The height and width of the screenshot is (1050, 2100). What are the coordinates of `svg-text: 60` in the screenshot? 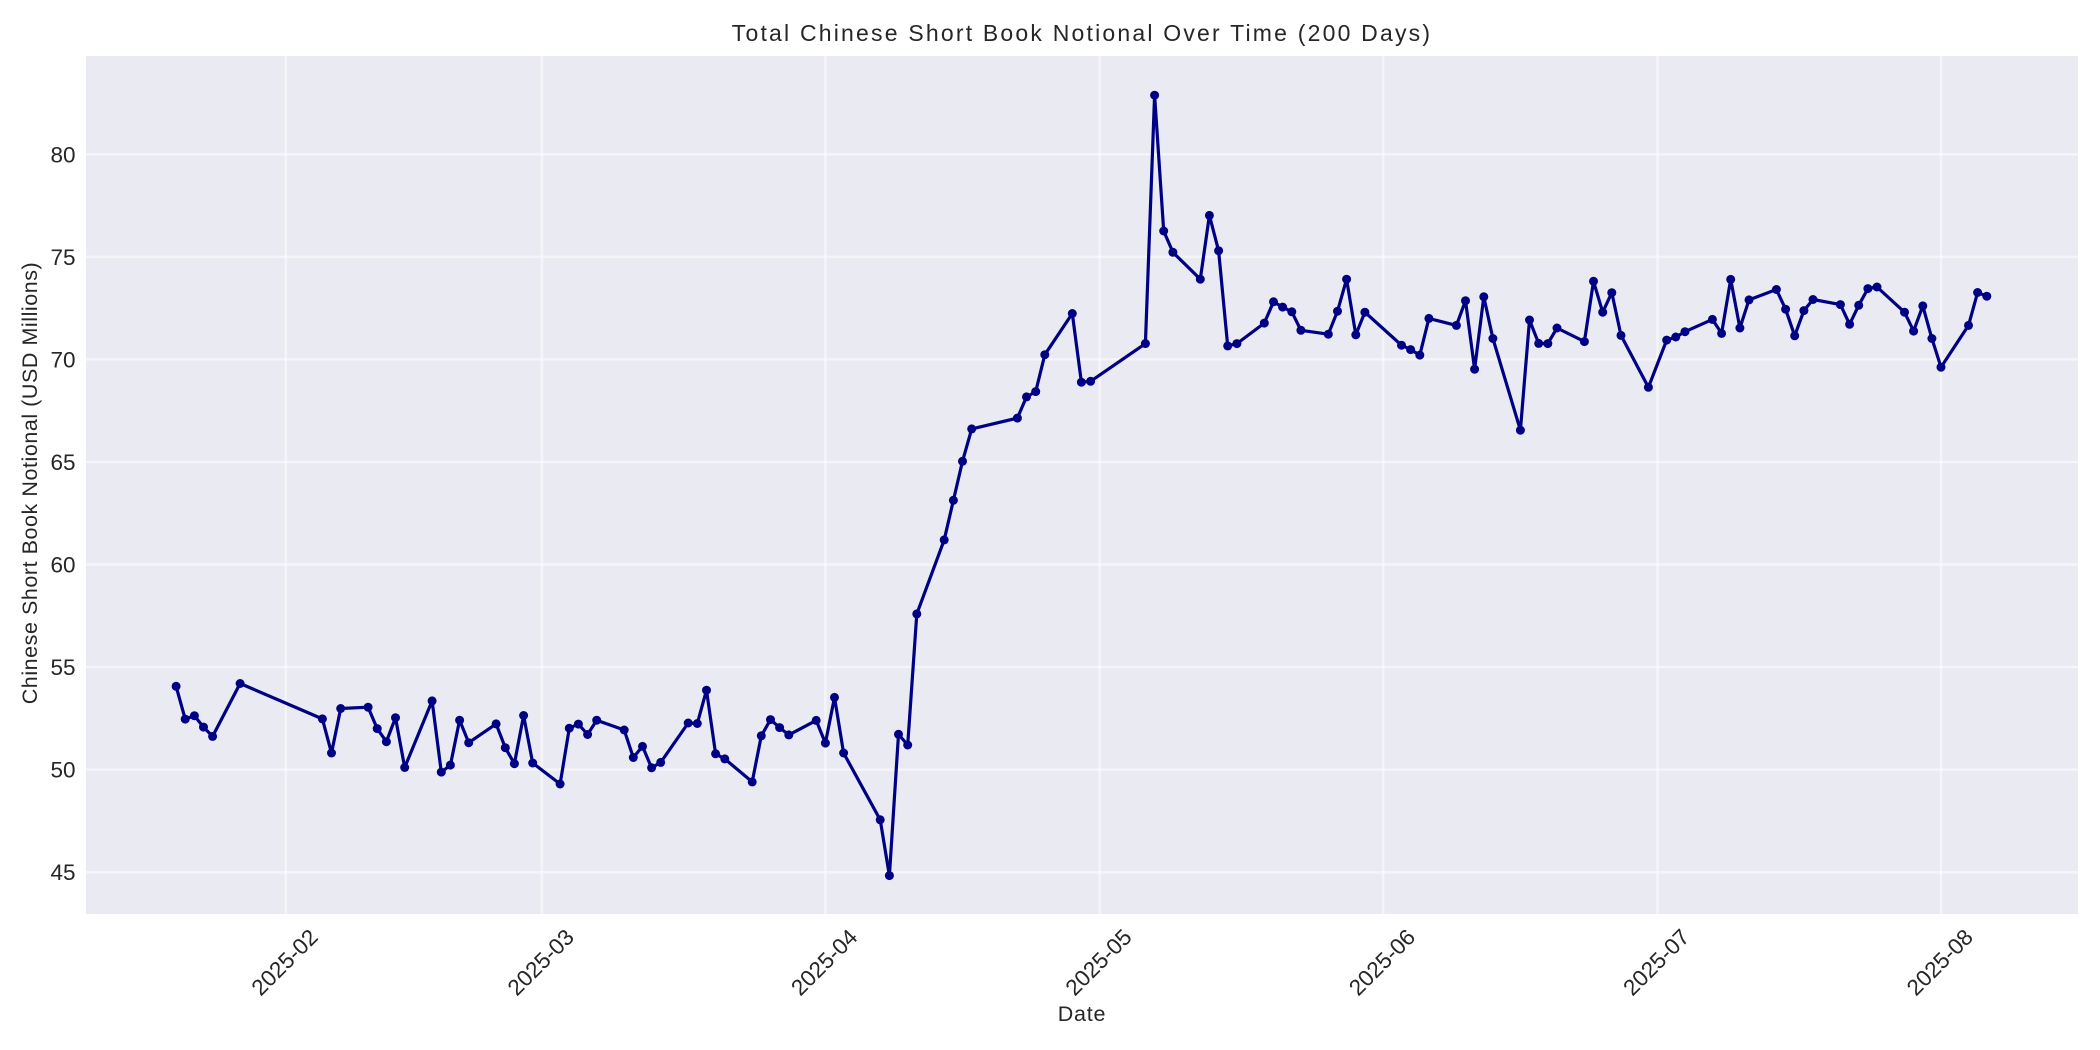 It's located at (62, 565).